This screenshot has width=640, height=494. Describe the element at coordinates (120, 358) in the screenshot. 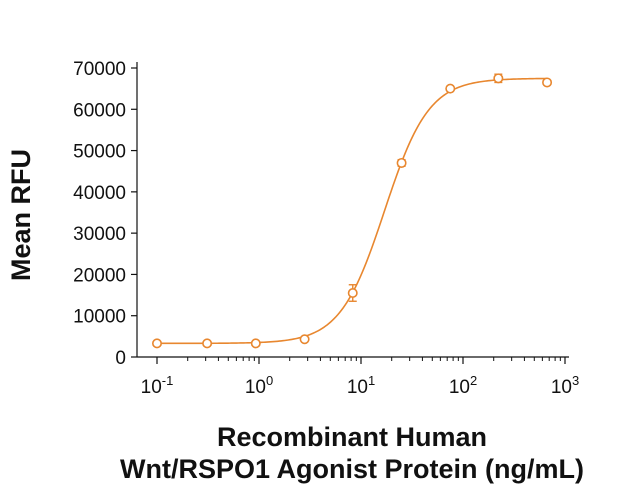

I see `y-tick-label: 0` at that location.